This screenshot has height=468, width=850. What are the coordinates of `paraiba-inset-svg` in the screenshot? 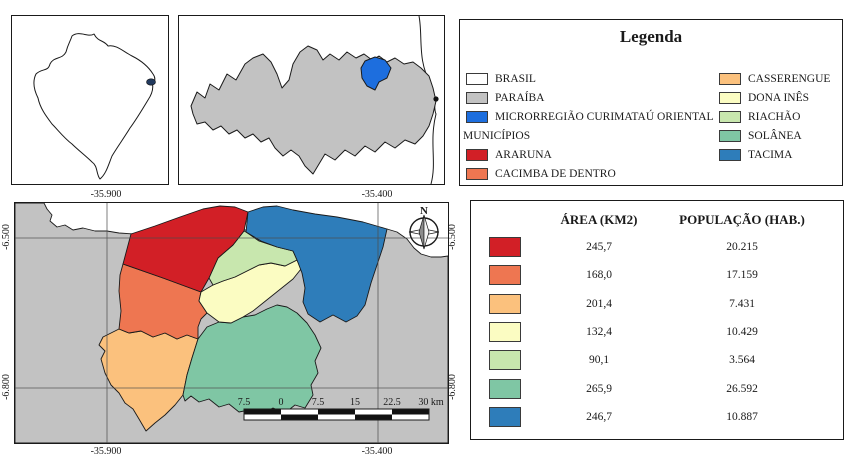 It's located at (314, 100).